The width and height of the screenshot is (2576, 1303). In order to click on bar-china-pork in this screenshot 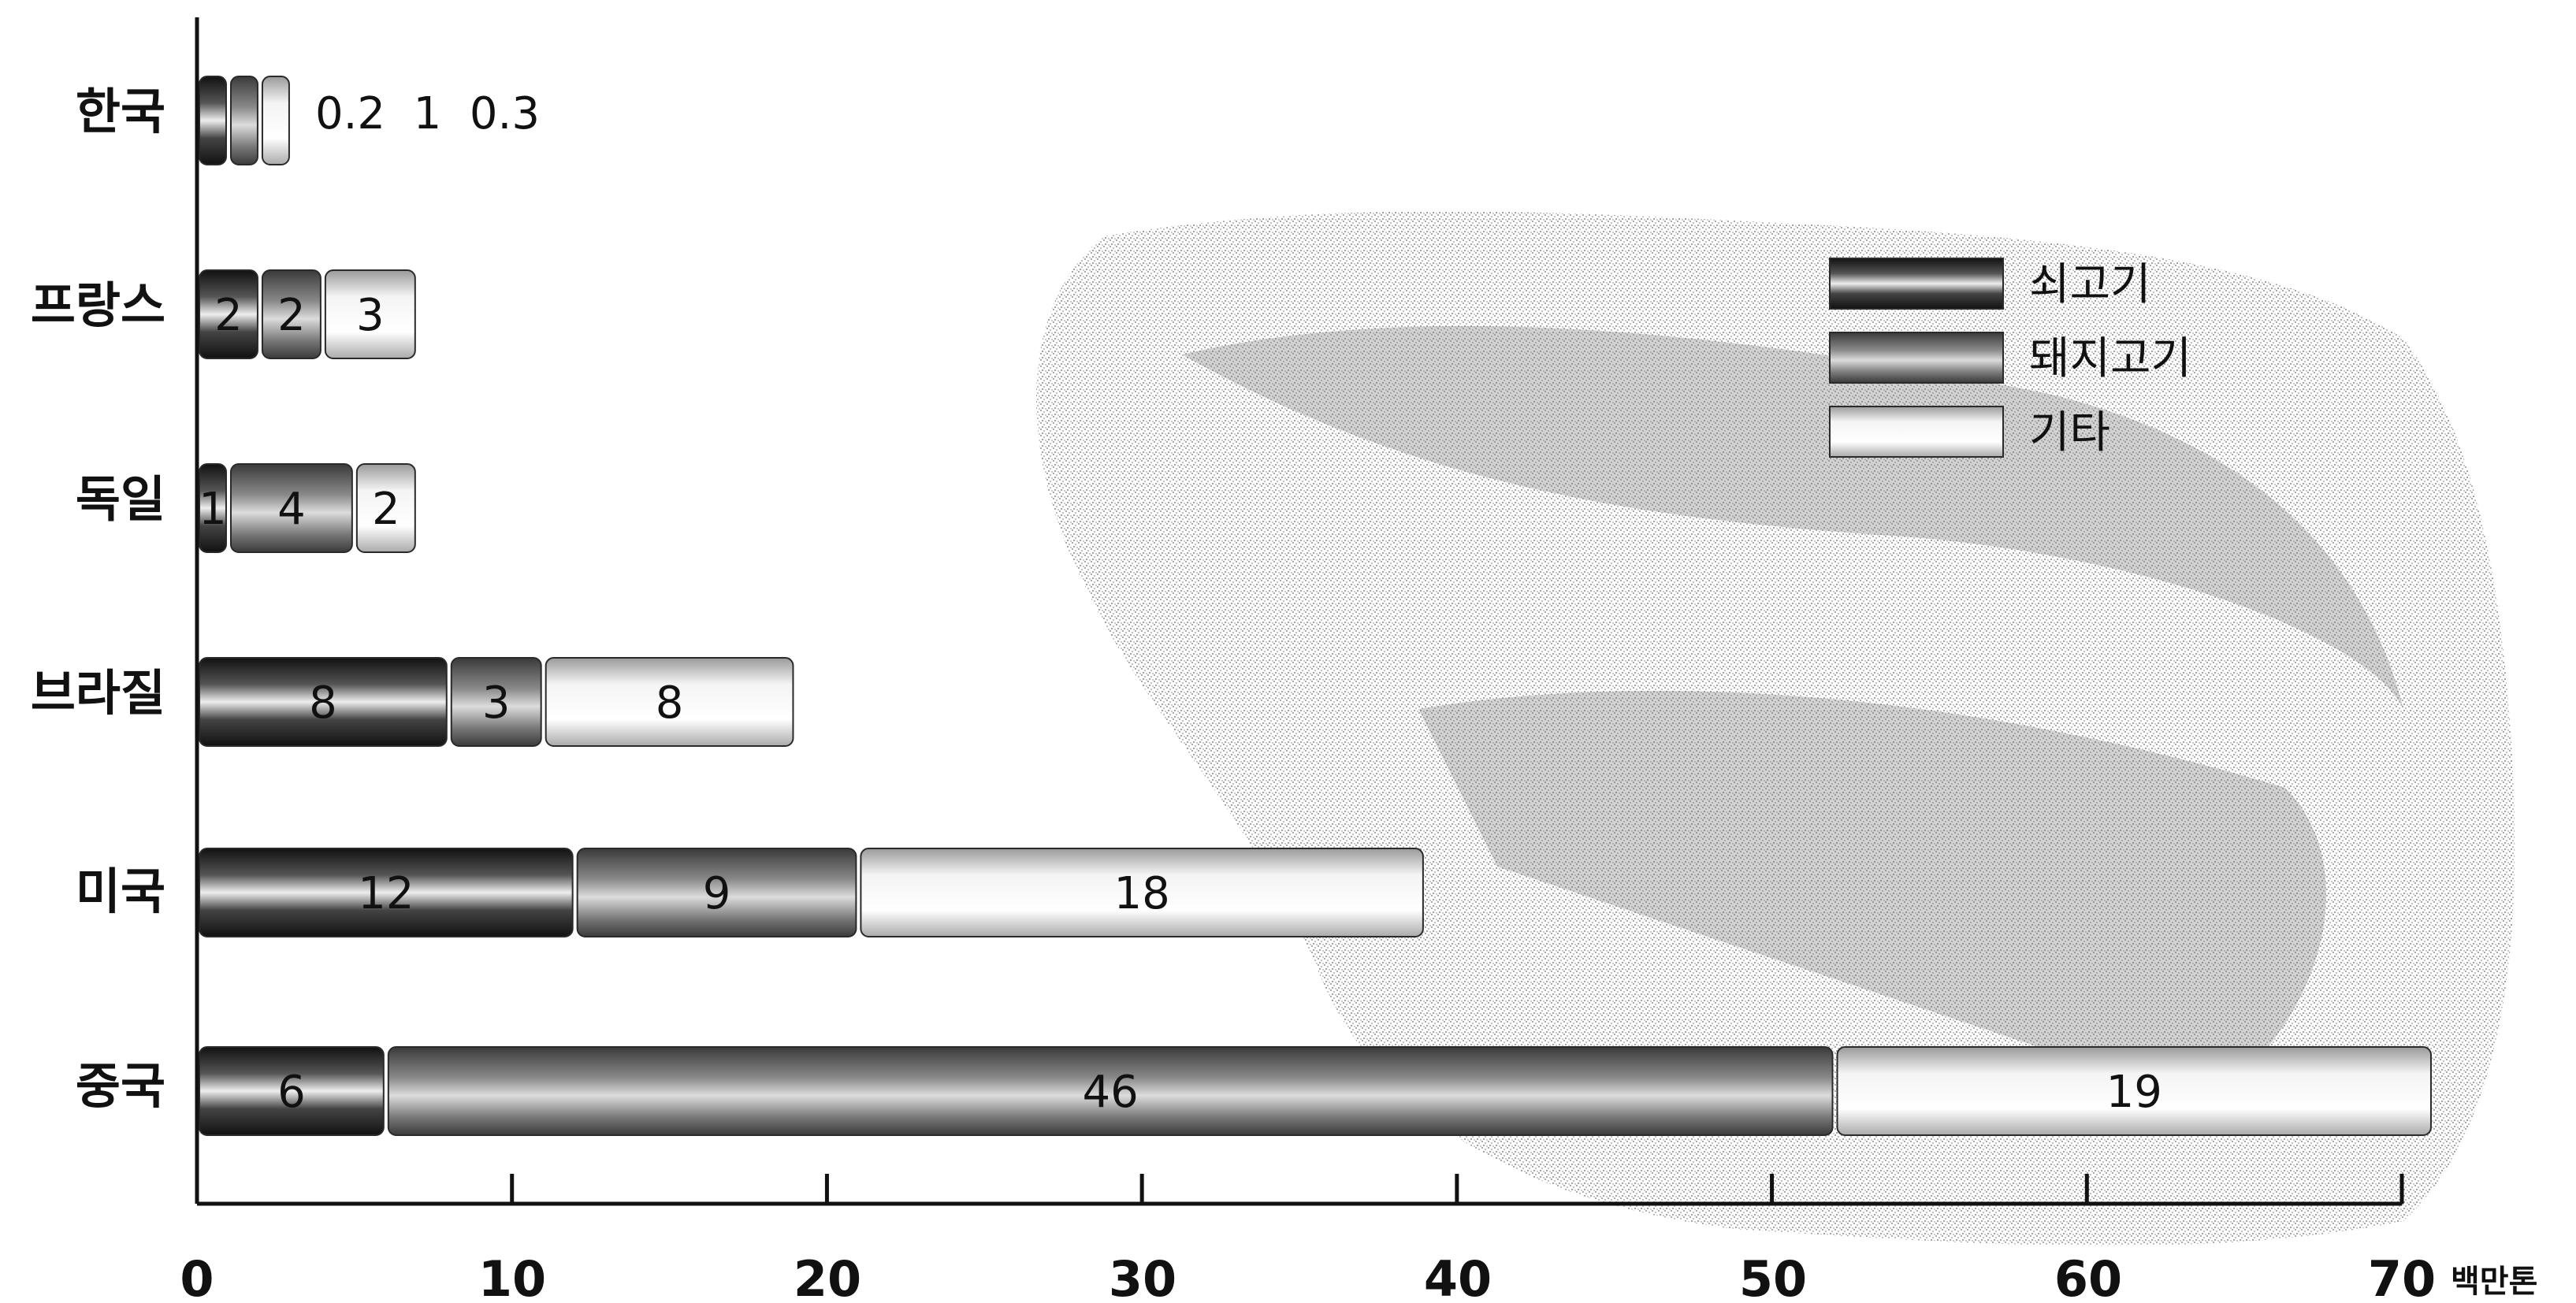, I will do `click(1110, 1091)`.